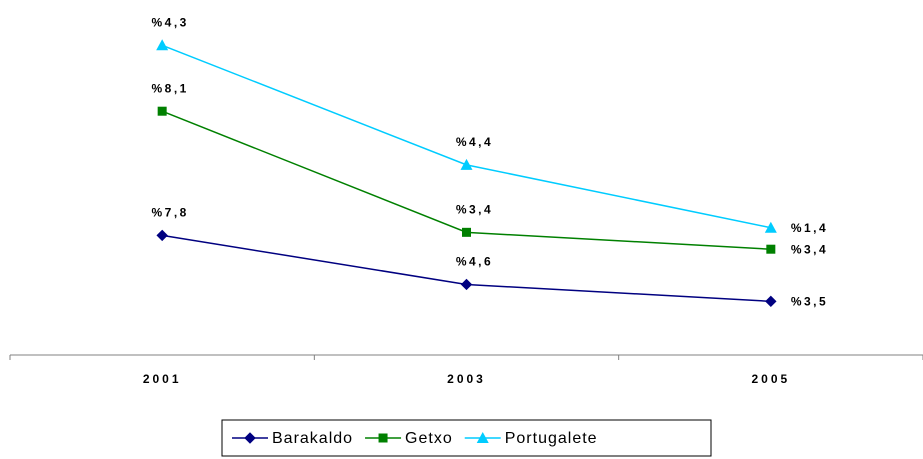 Image resolution: width=923 pixels, height=459 pixels. Describe the element at coordinates (809, 302) in the screenshot. I see `data-label: %3,5` at that location.